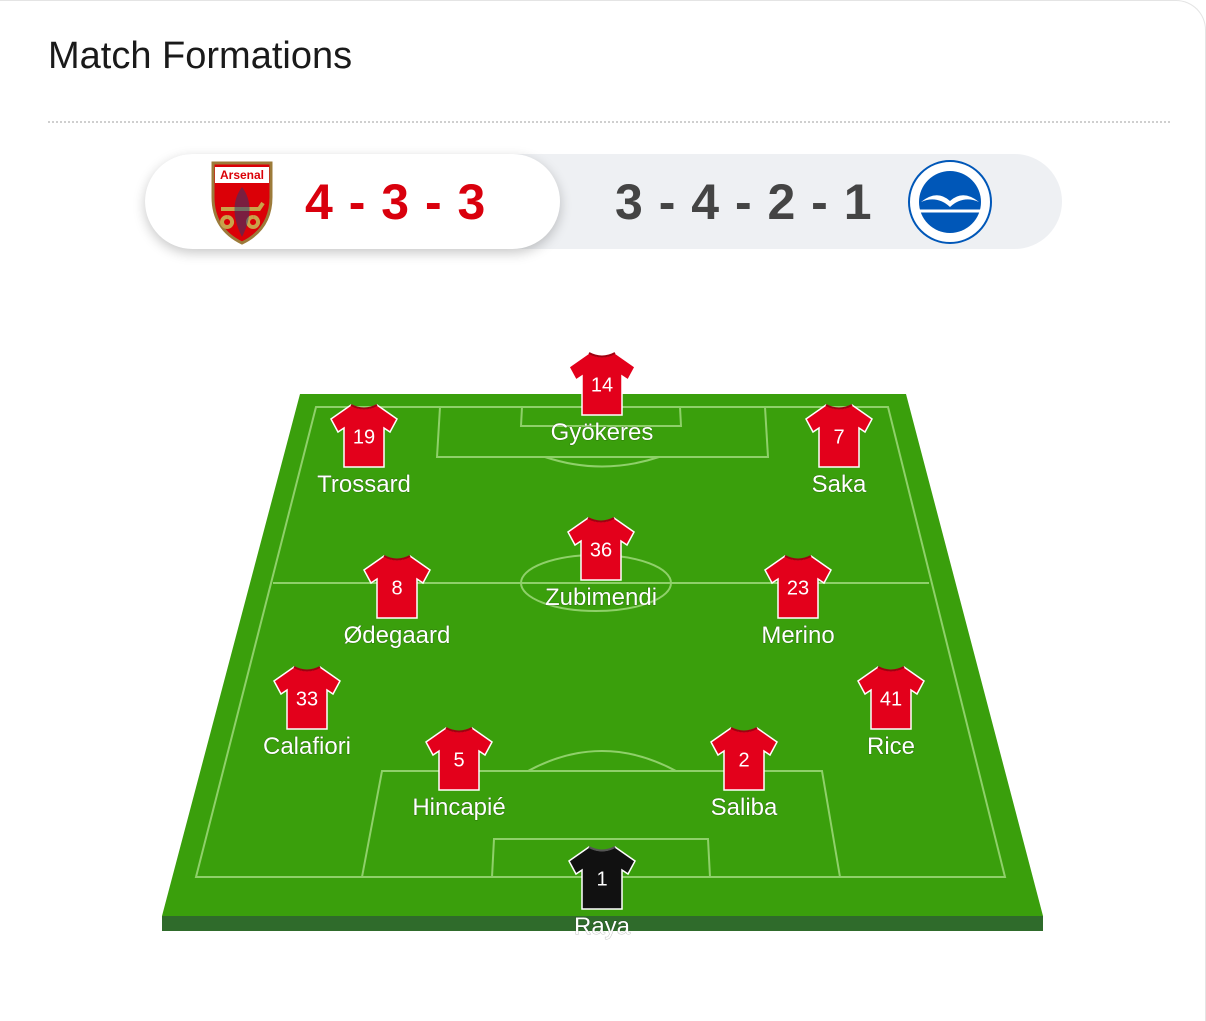  What do you see at coordinates (839, 451) in the screenshot?
I see `player: 7 Saka` at bounding box center [839, 451].